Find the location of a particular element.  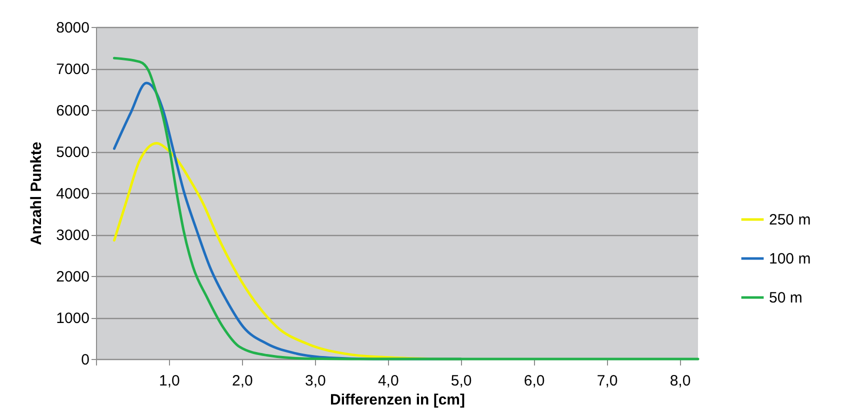

x-tick-label: 7,0 is located at coordinates (607, 381).